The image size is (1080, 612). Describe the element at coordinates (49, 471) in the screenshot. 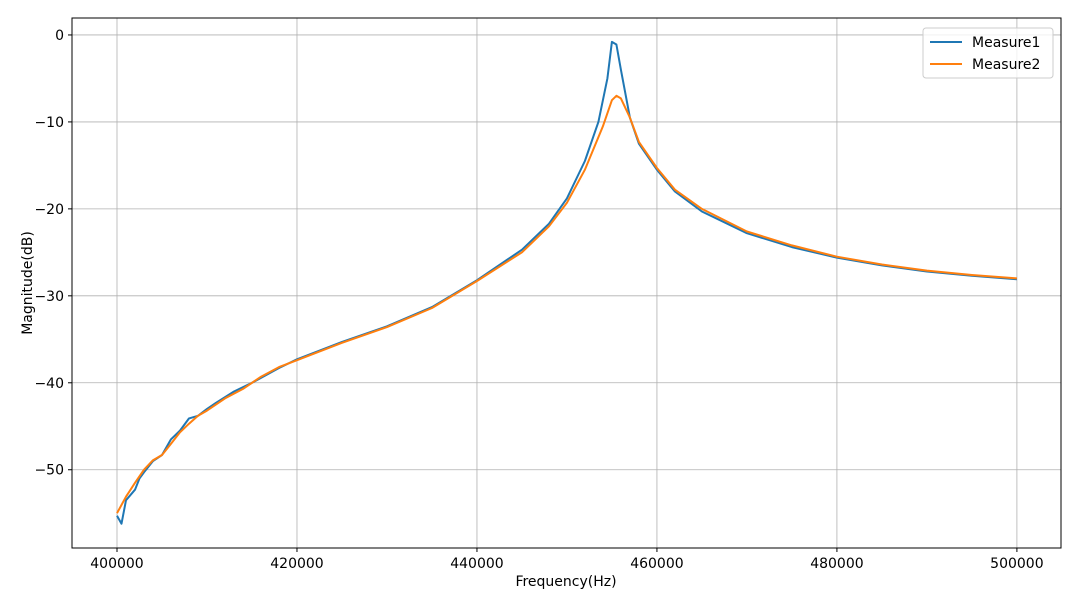

I see `y-tick-label: −50` at that location.